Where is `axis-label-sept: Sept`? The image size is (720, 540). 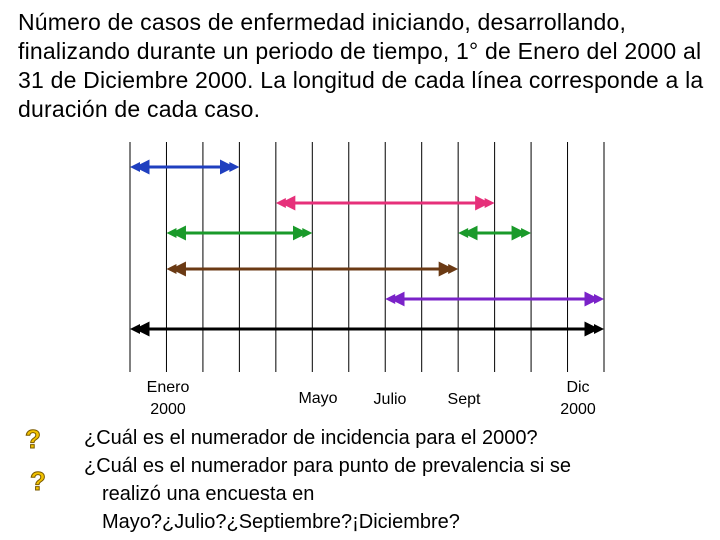 axis-label-sept: Sept is located at coordinates (464, 399).